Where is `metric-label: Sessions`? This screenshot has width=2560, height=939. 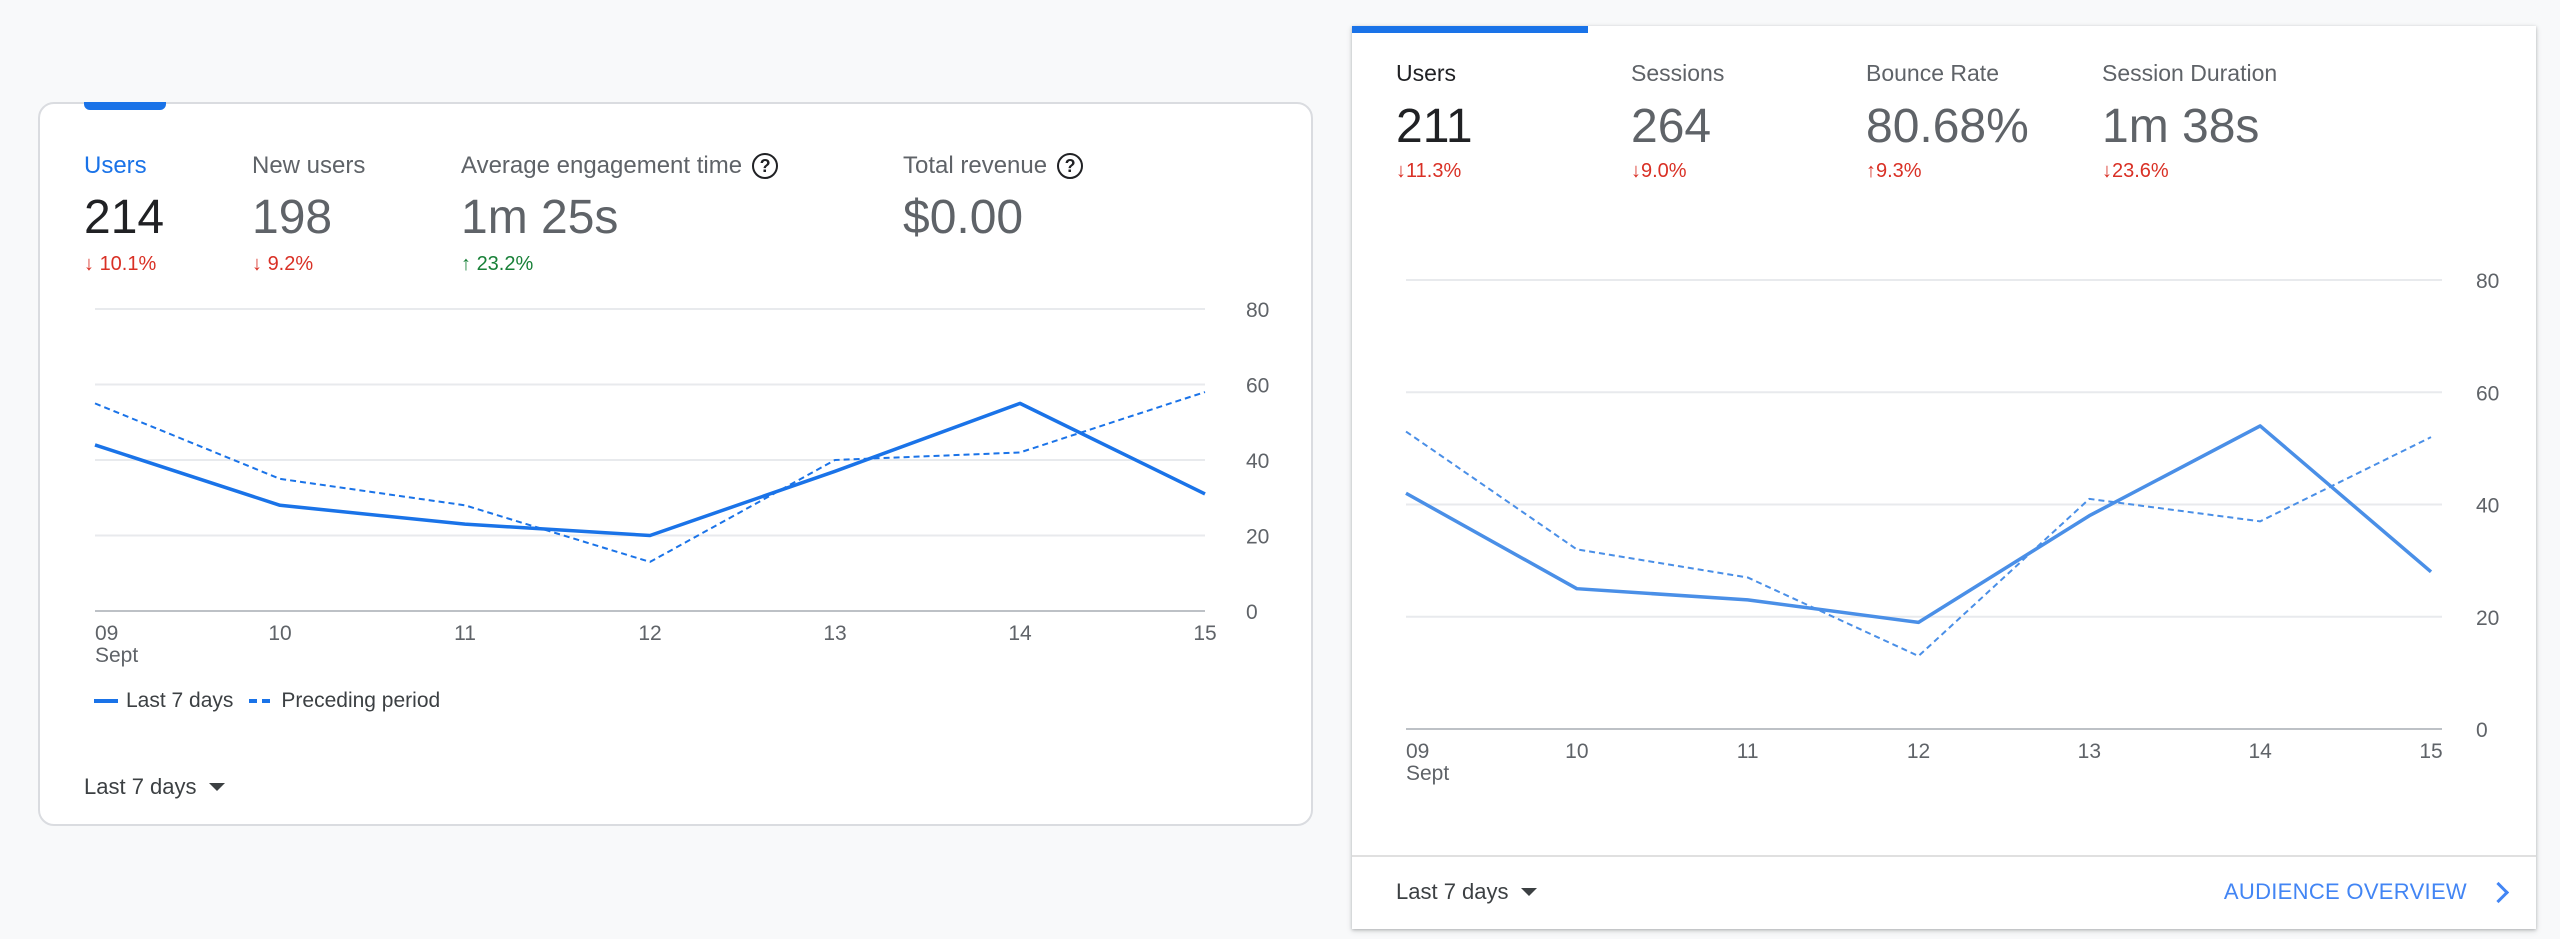 metric-label: Sessions is located at coordinates (1678, 73).